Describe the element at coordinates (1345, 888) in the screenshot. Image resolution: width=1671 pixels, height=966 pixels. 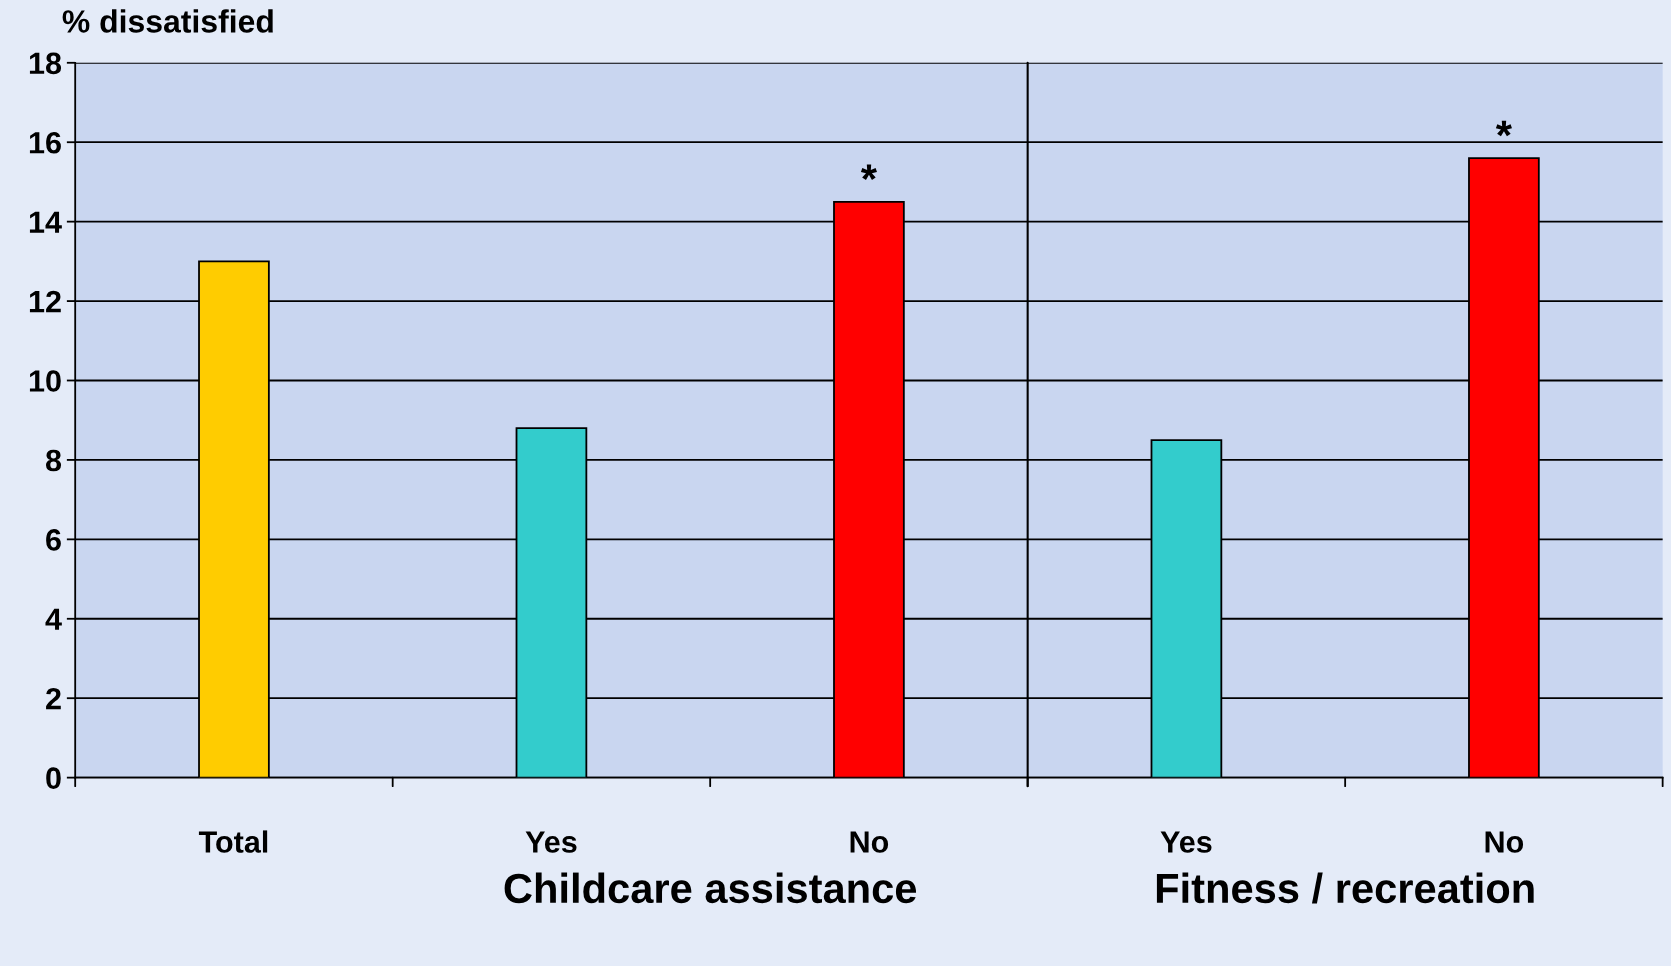
I see `text: Fitness / recreation` at that location.